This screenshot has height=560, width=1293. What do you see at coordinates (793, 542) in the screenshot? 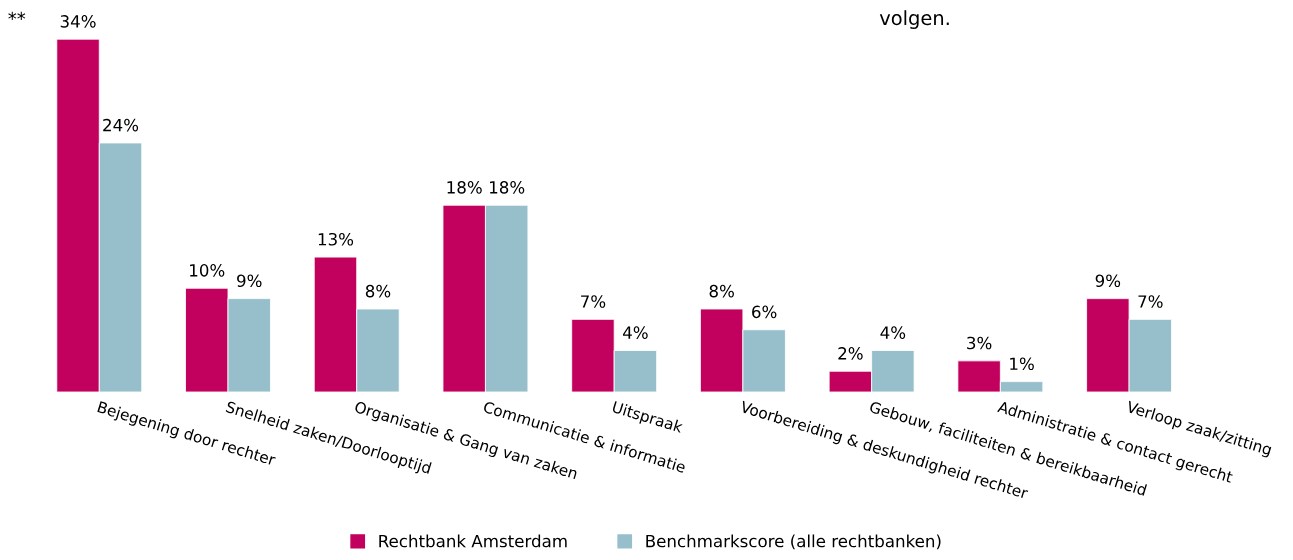
I see `legend-label: Benchmarkscore (alle rechtbanken)` at bounding box center [793, 542].